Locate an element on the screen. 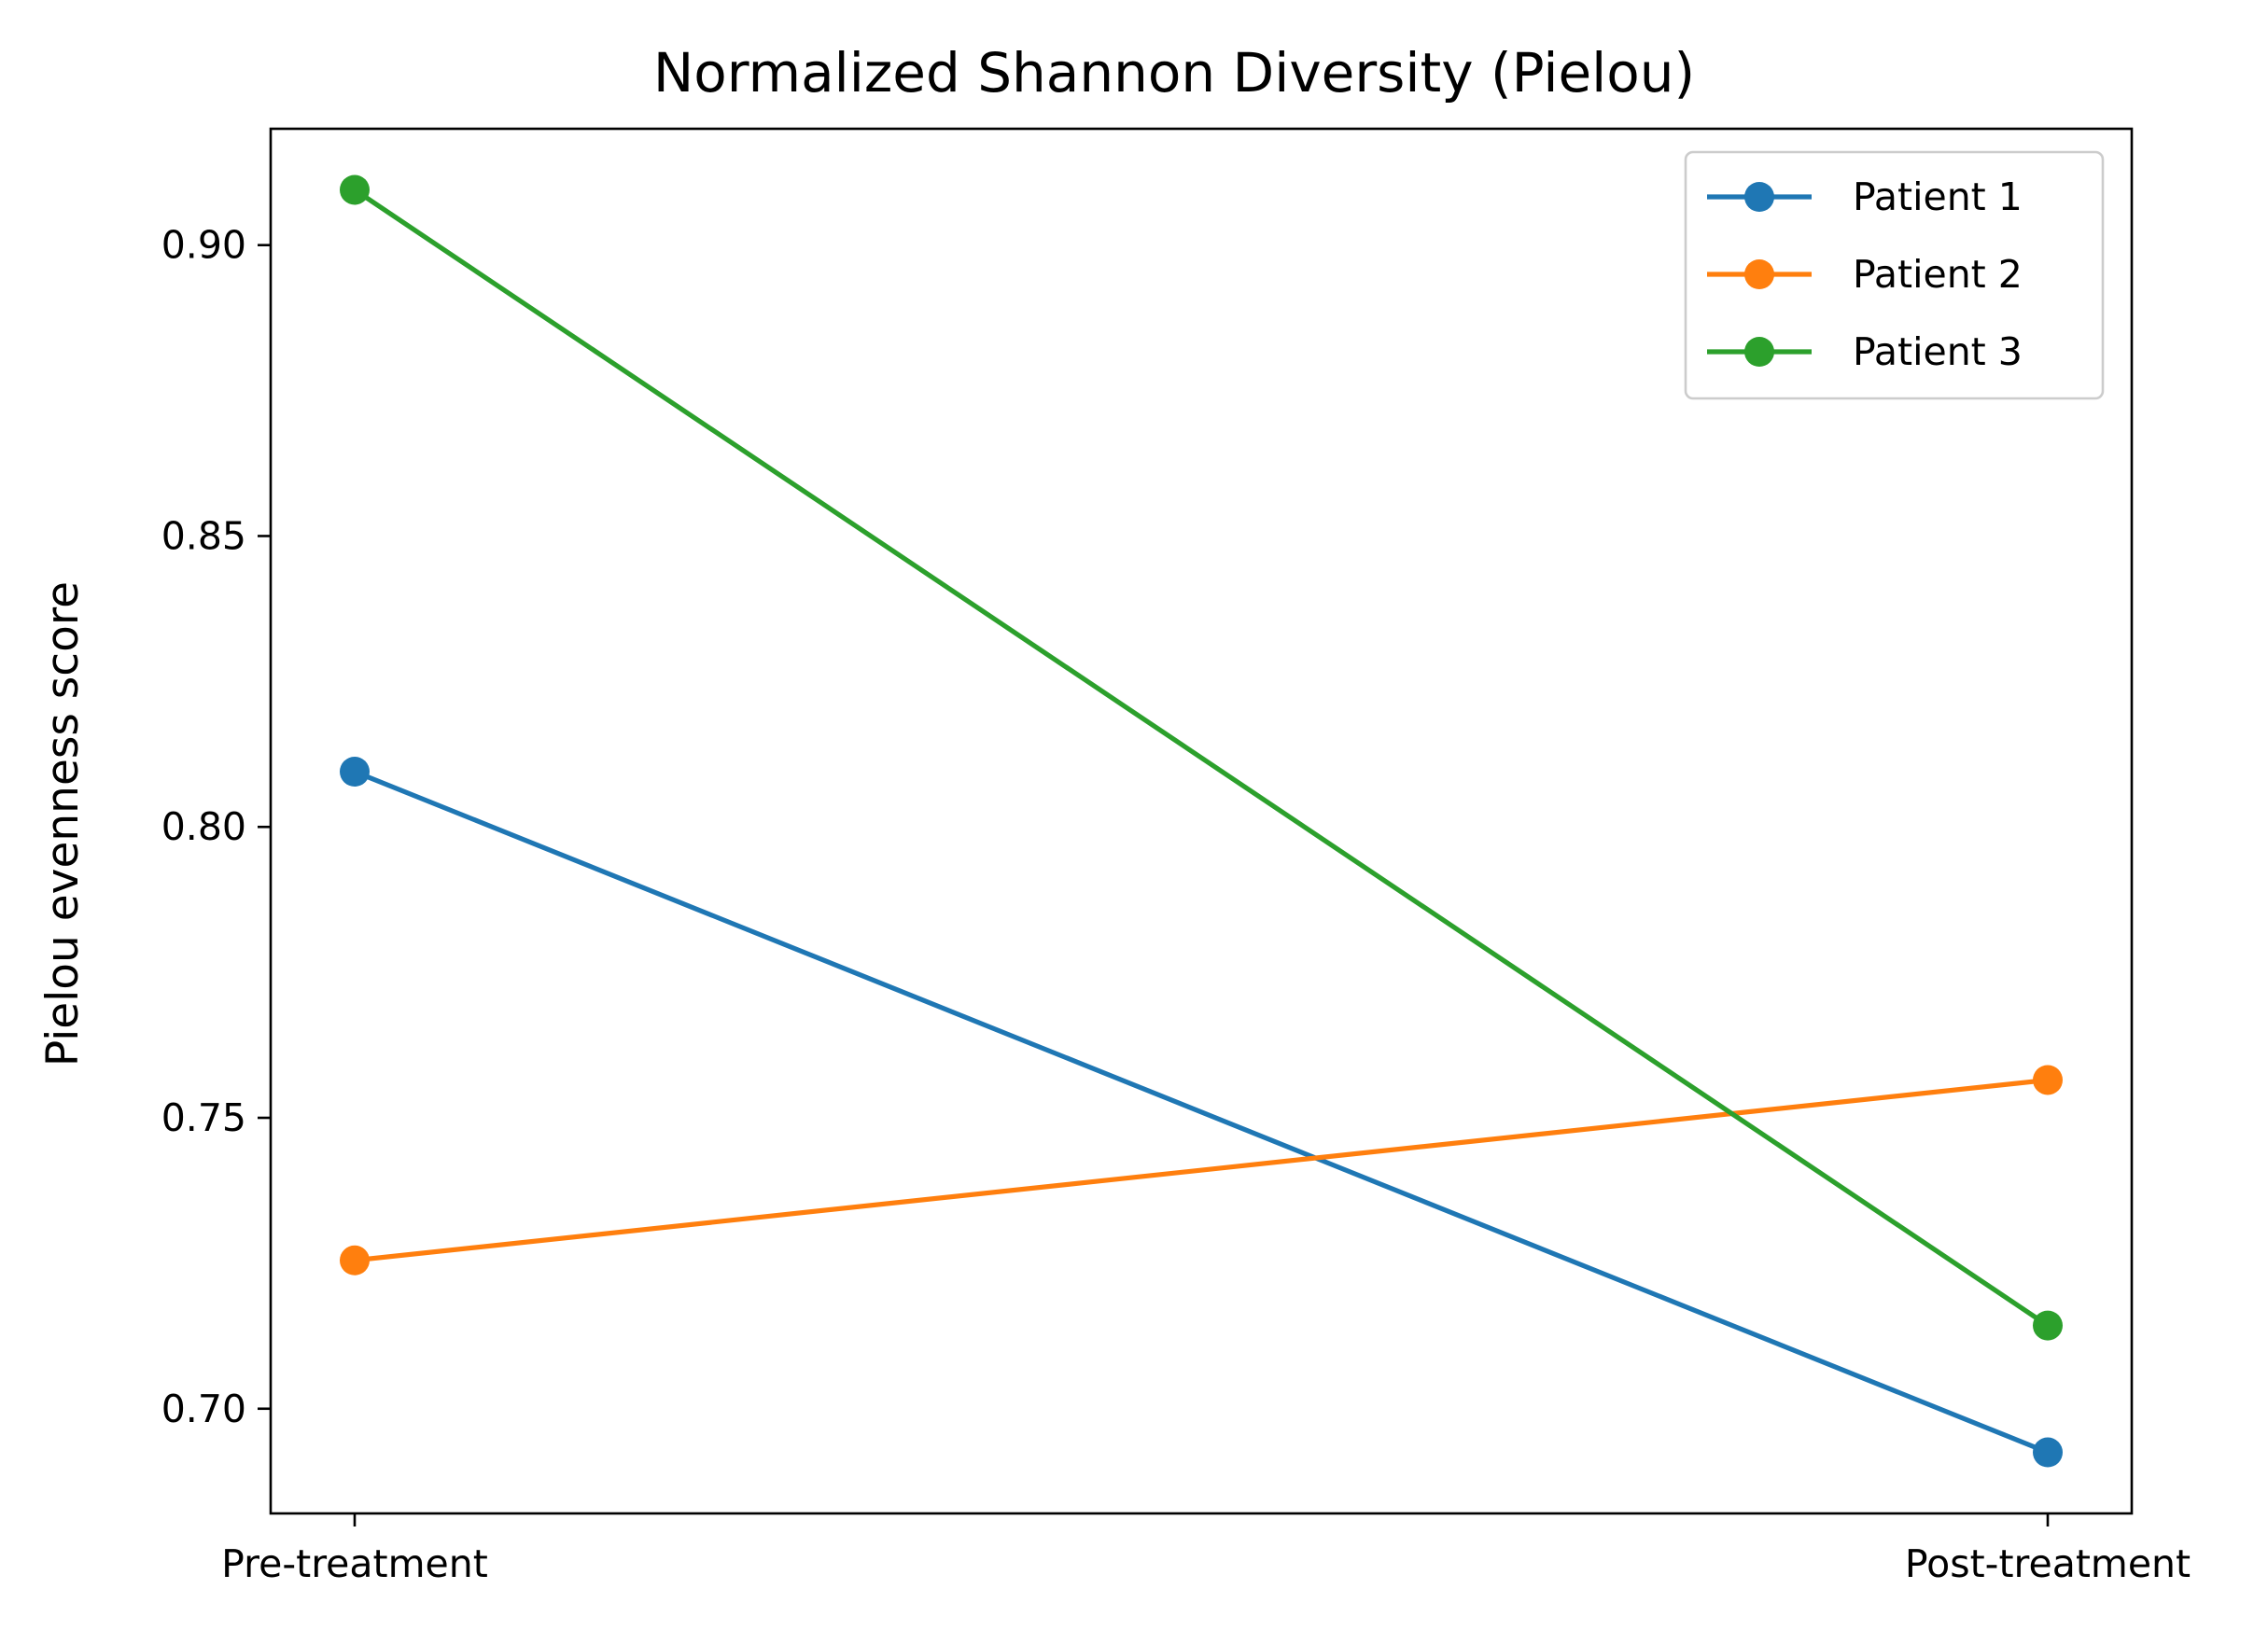  legend-label: Patient 2 is located at coordinates (1938, 274).